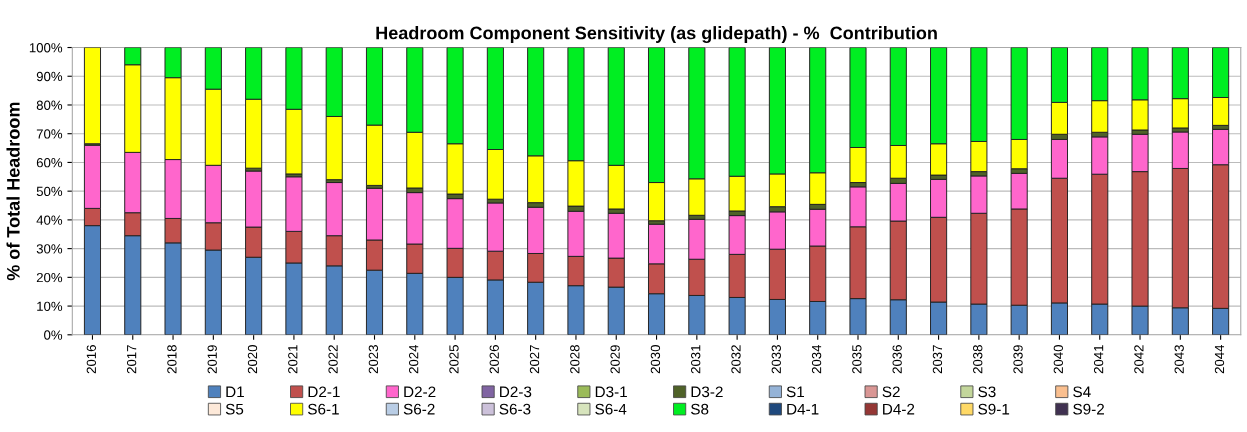 This screenshot has width=1247, height=432. Describe the element at coordinates (212, 359) in the screenshot. I see `x-tick-label: 2019` at that location.